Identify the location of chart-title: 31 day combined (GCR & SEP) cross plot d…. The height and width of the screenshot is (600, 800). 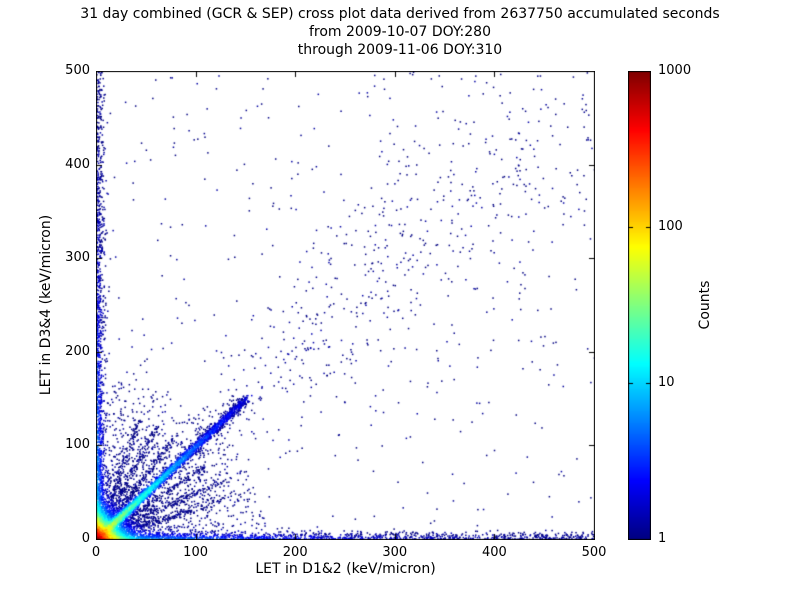
(400, 14).